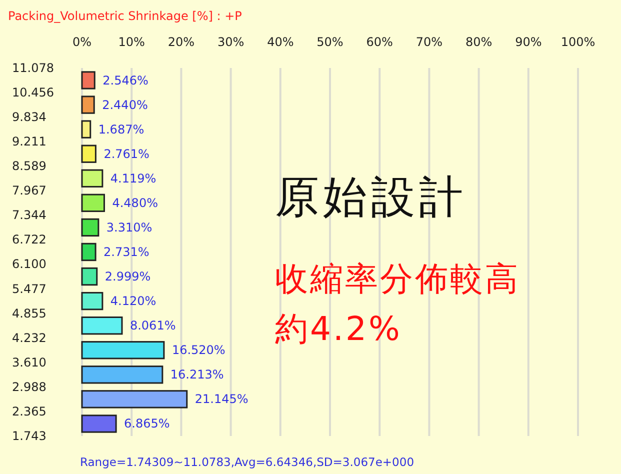  I want to click on x-tick-label: 0%, so click(82, 42).